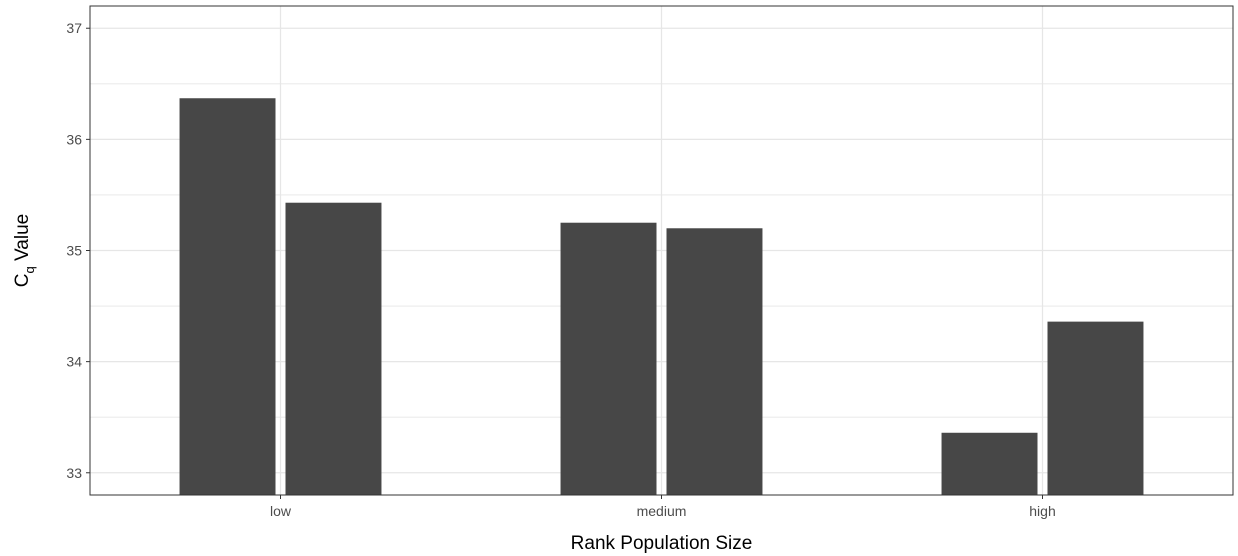 This screenshot has width=1238, height=556. What do you see at coordinates (662, 511) in the screenshot?
I see `x-tick-label: medium` at bounding box center [662, 511].